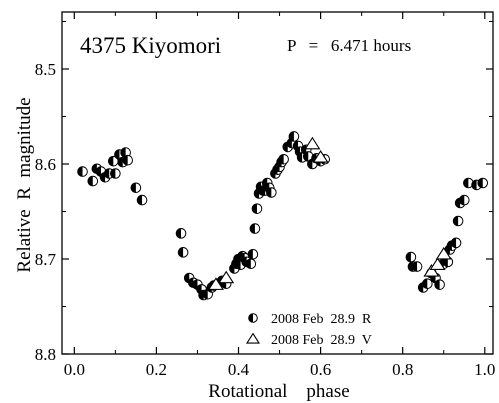 The height and width of the screenshot is (403, 499). Describe the element at coordinates (45, 164) in the screenshot. I see `y-tick-label: 8.6` at that location.